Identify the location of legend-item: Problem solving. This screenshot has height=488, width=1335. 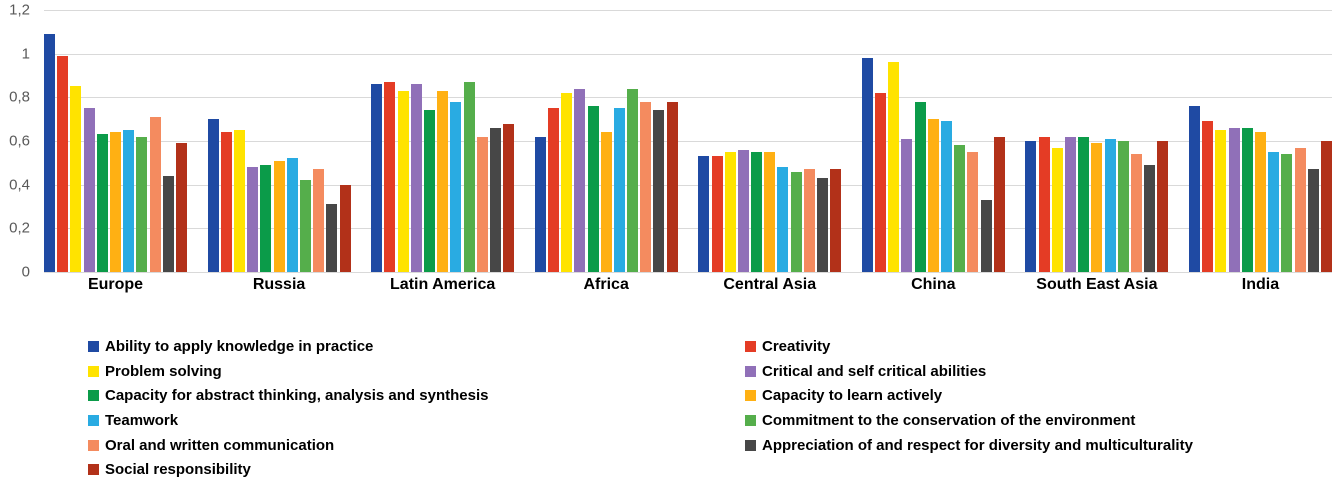
(288, 371).